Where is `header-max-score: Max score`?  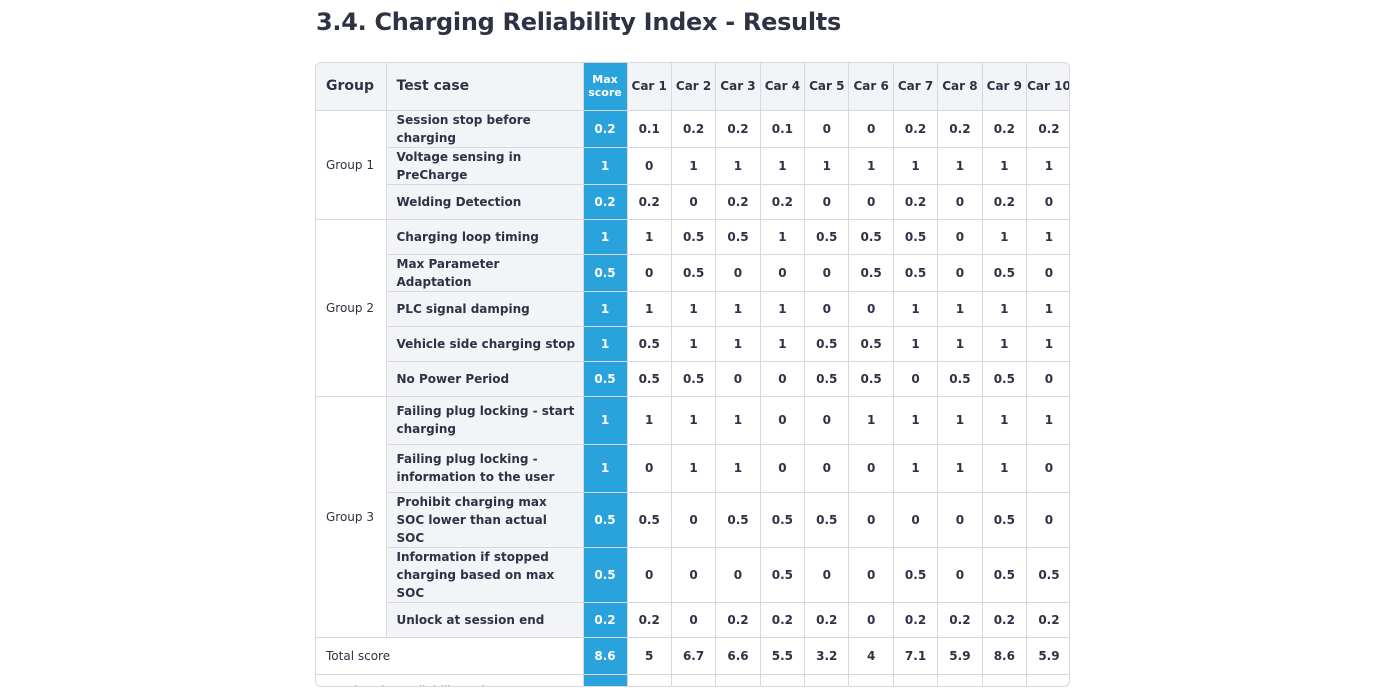
header-max-score: Max score is located at coordinates (605, 87).